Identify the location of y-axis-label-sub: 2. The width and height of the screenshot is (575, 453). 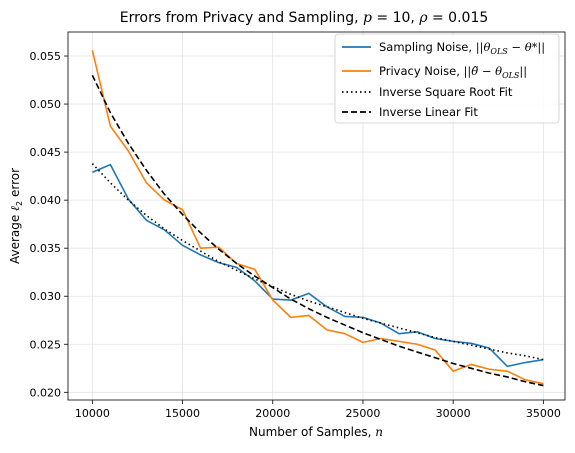
(19, 203).